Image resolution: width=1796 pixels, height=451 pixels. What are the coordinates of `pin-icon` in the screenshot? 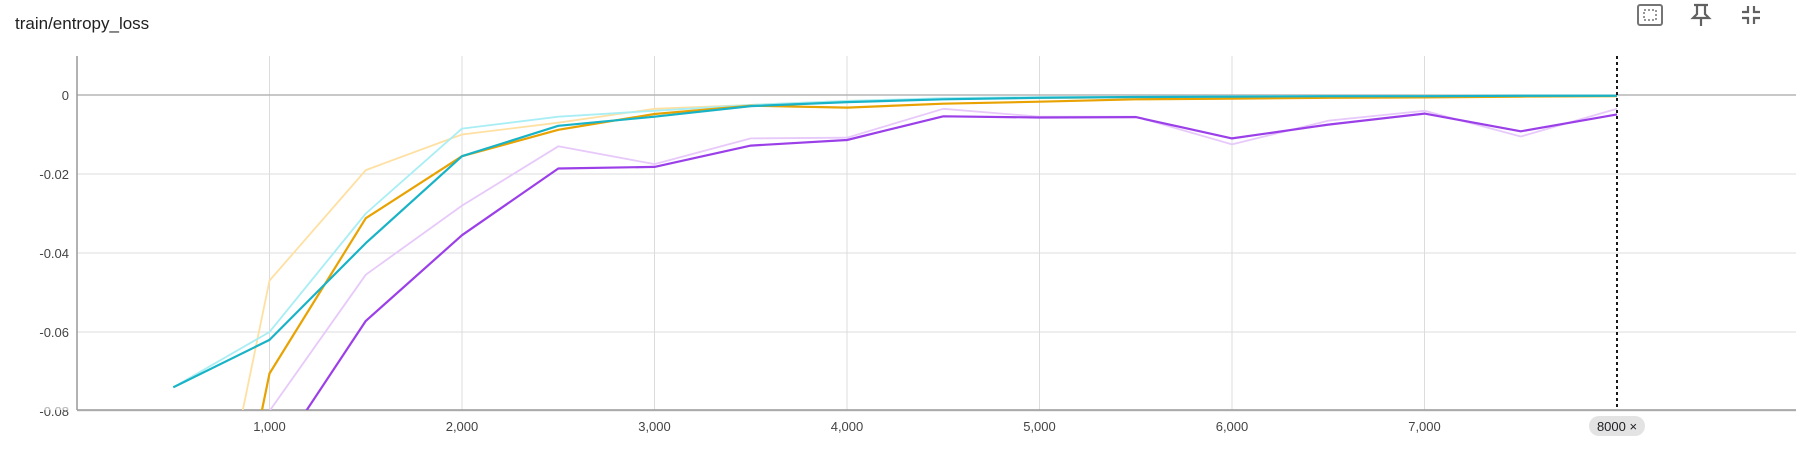 It's located at (1701, 14).